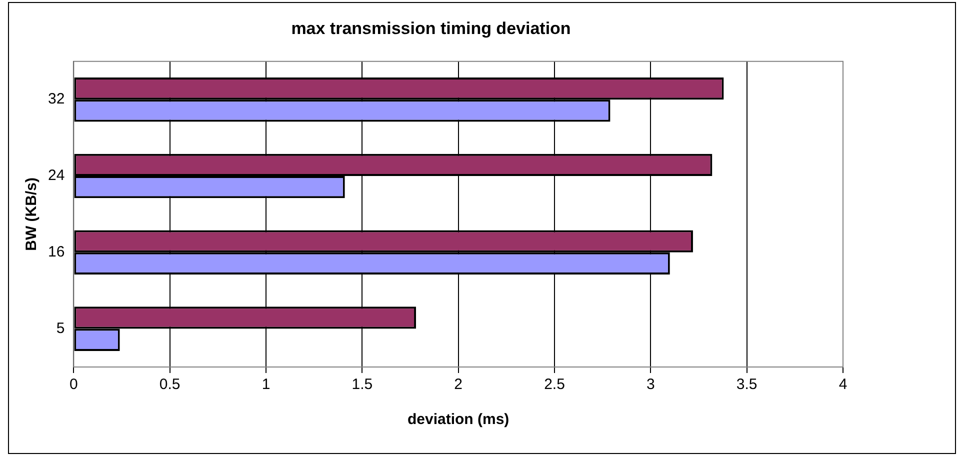 The height and width of the screenshot is (457, 958). Describe the element at coordinates (431, 28) in the screenshot. I see `chart-title: max transmission timing deviation` at that location.